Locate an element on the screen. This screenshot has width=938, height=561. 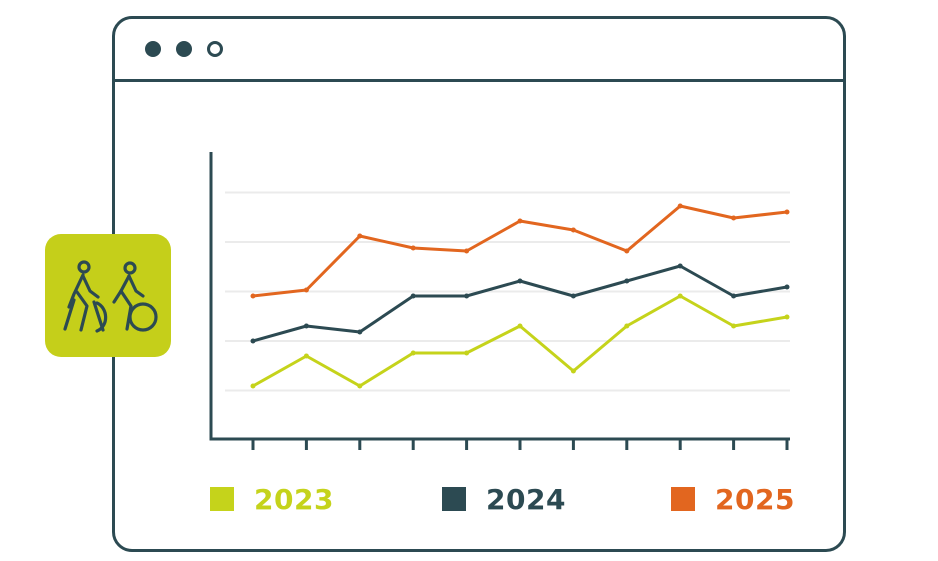
legend-item-2025: 2025 is located at coordinates (733, 499).